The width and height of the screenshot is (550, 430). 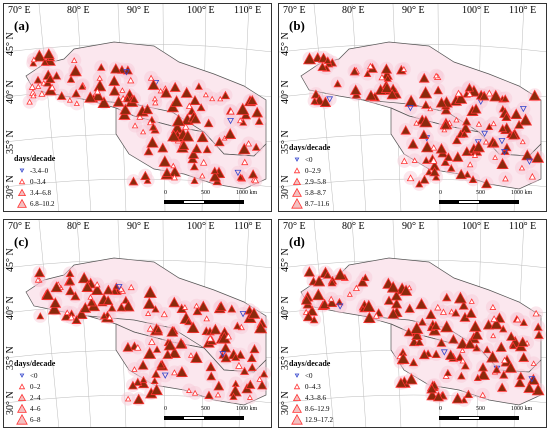 What do you see at coordinates (204, 202) in the screenshot?
I see `scale-bar-graphic` at bounding box center [204, 202].